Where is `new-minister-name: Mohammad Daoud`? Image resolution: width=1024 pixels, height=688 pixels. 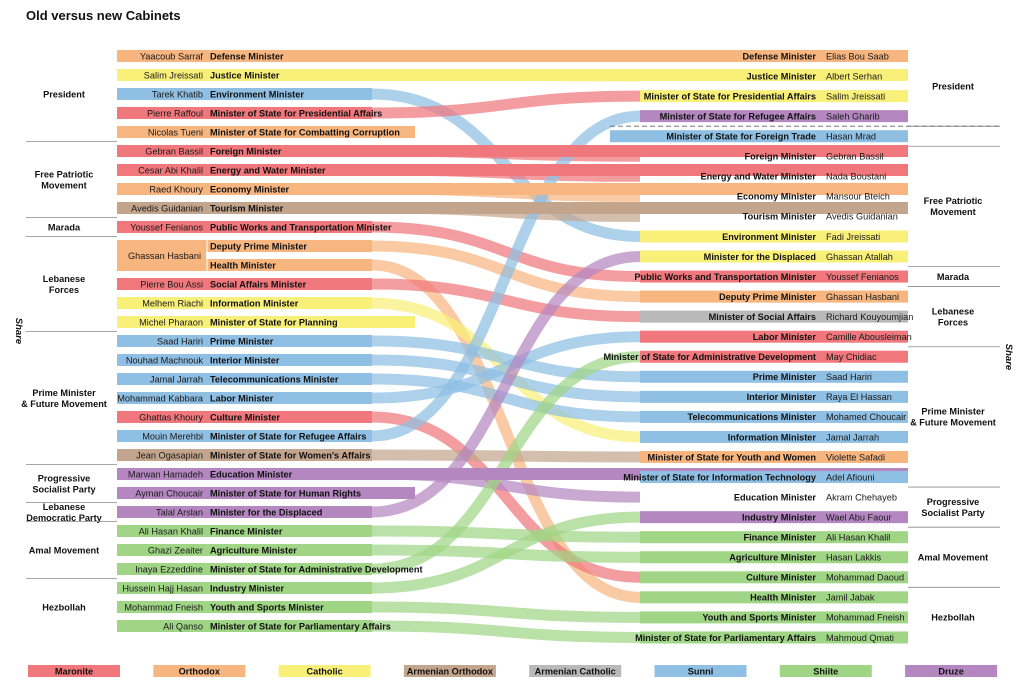 new-minister-name: Mohammad Daoud is located at coordinates (865, 578).